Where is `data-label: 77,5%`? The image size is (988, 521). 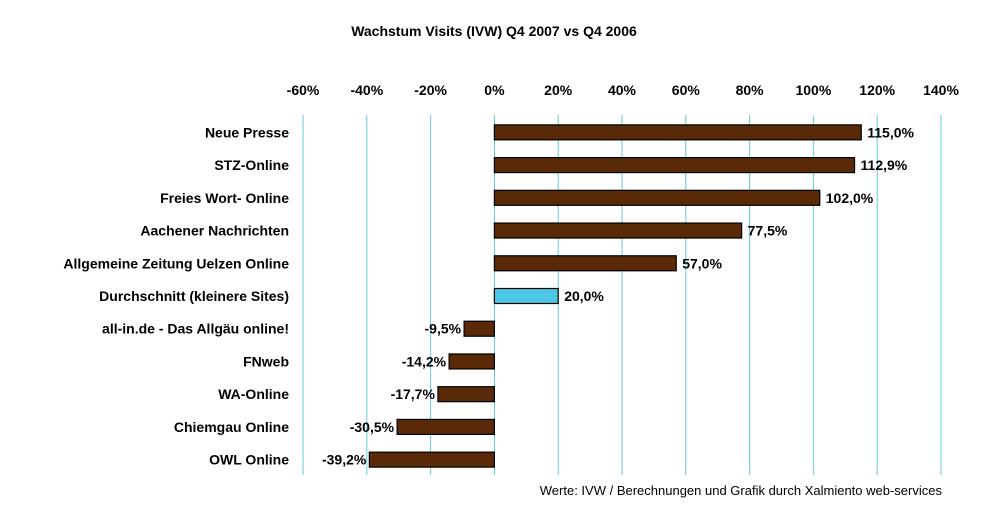 data-label: 77,5% is located at coordinates (768, 231).